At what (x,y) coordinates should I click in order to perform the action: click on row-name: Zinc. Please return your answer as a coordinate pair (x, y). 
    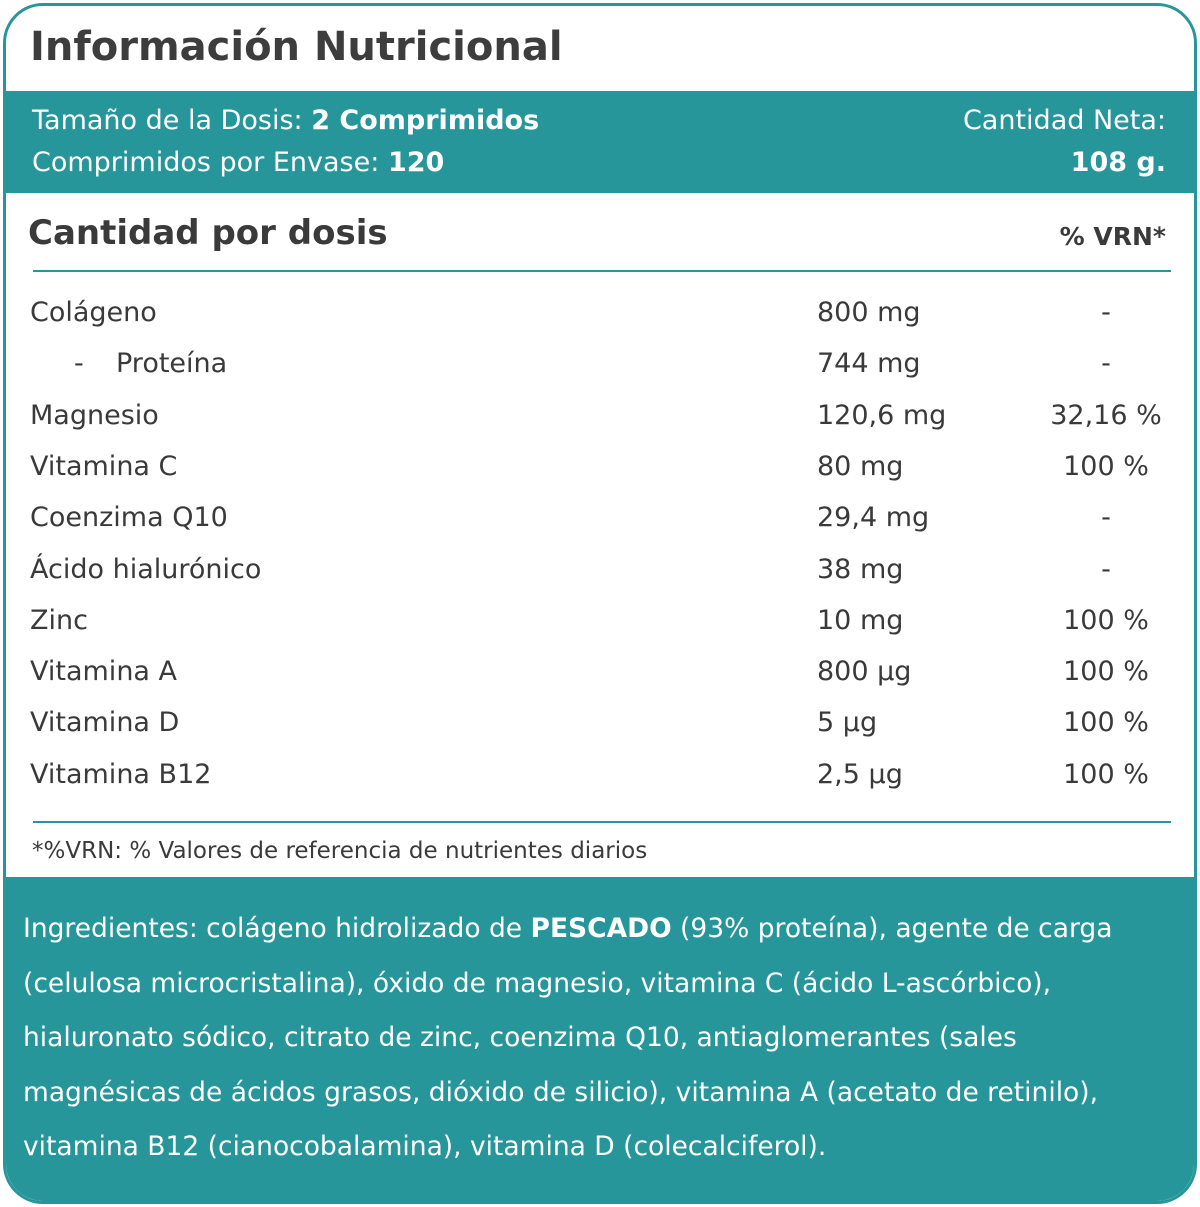
    Looking at the image, I should click on (59, 620).